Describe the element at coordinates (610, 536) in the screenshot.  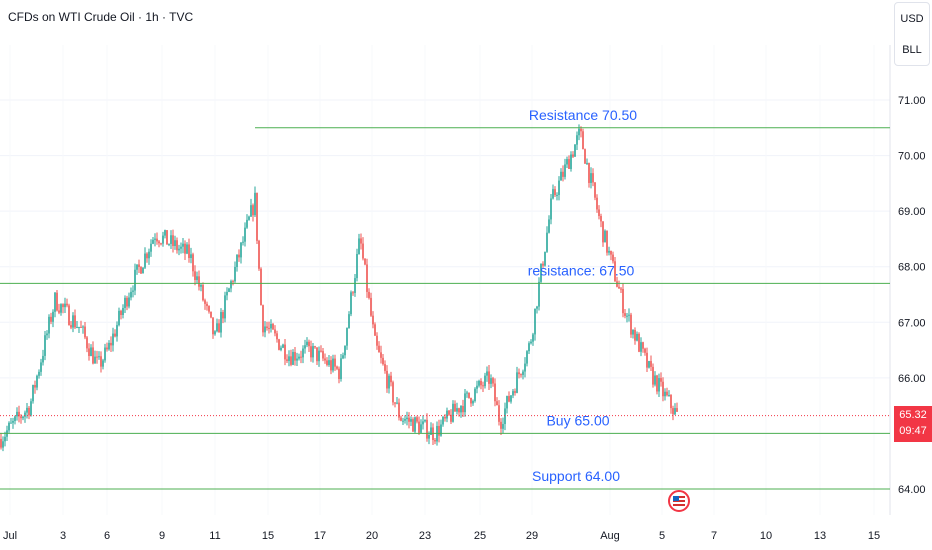
I see `x-tick-label: Aug` at that location.